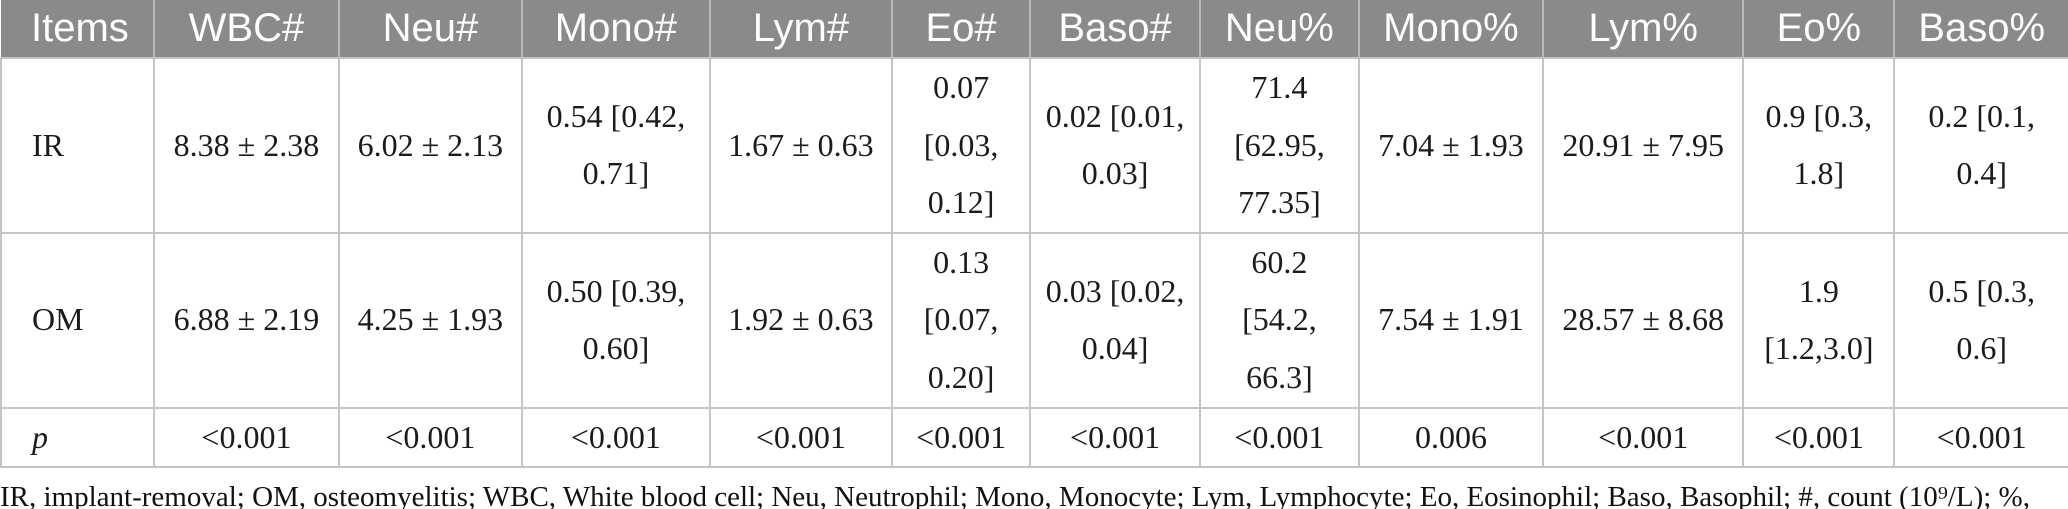 Image resolution: width=2068 pixels, height=509 pixels. Describe the element at coordinates (246, 145) in the screenshot. I see `table-cell: 8.38 ± 2.38` at that location.